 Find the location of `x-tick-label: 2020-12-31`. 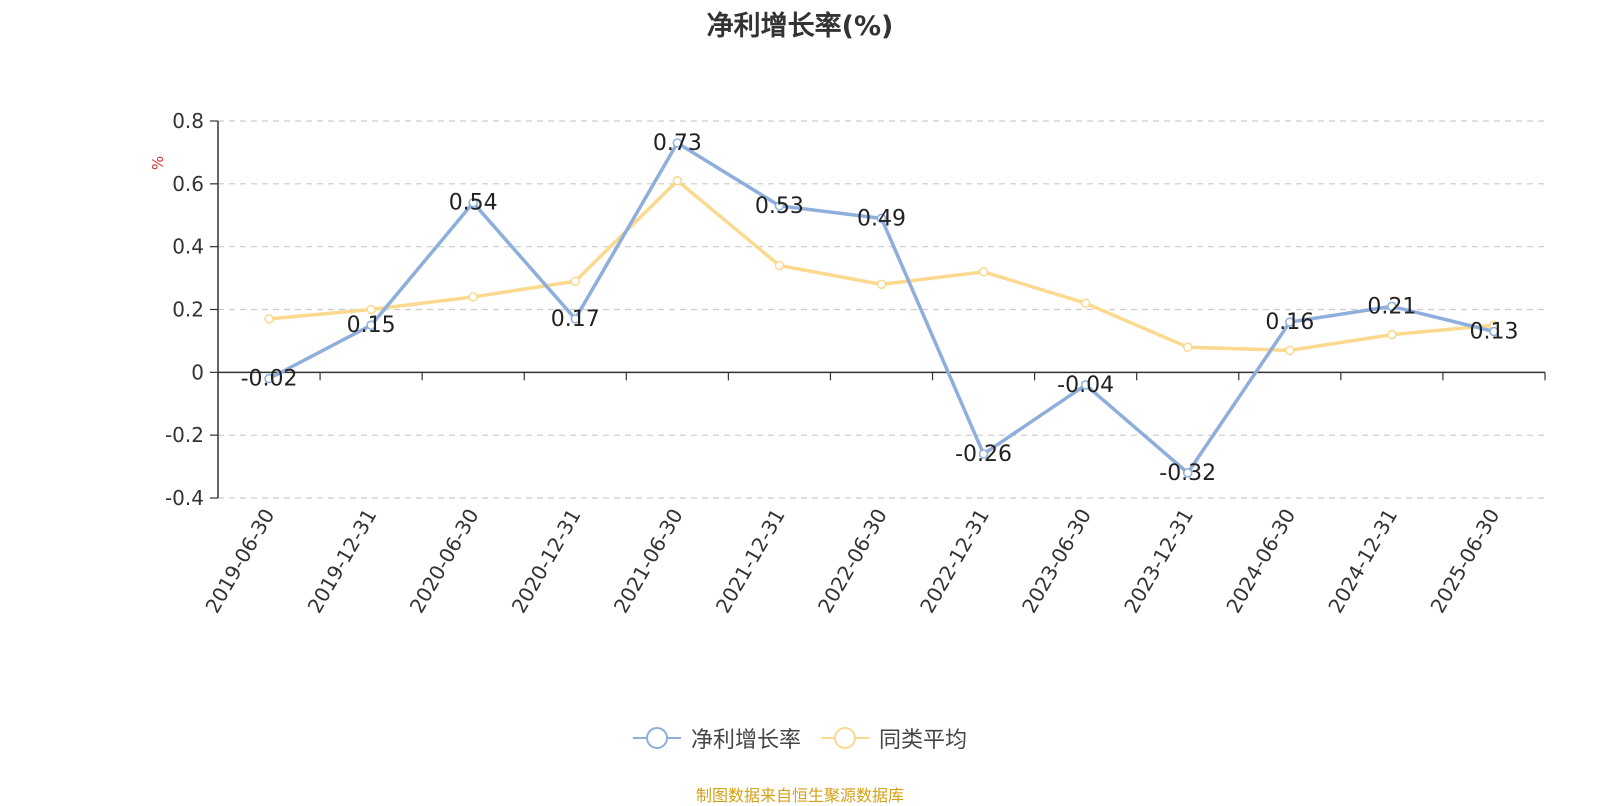

x-tick-label: 2020-12-31 is located at coordinates (546, 561).